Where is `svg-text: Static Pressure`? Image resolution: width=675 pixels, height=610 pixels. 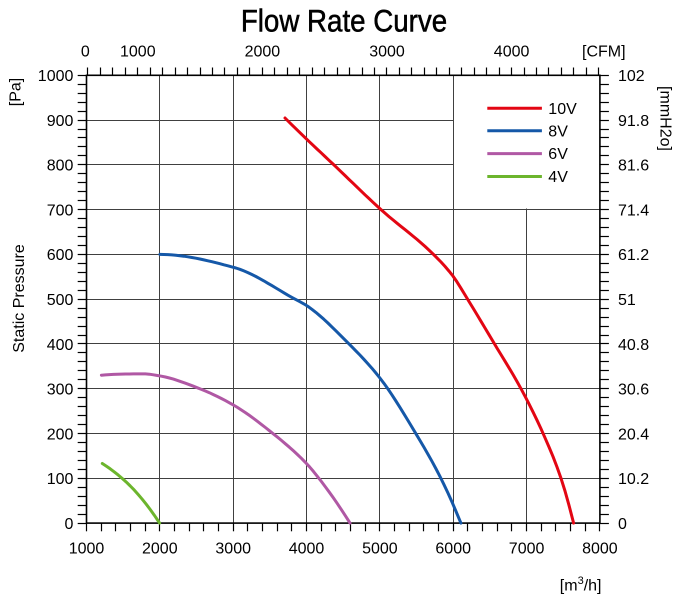
svg-text: Static Pressure is located at coordinates (19, 298).